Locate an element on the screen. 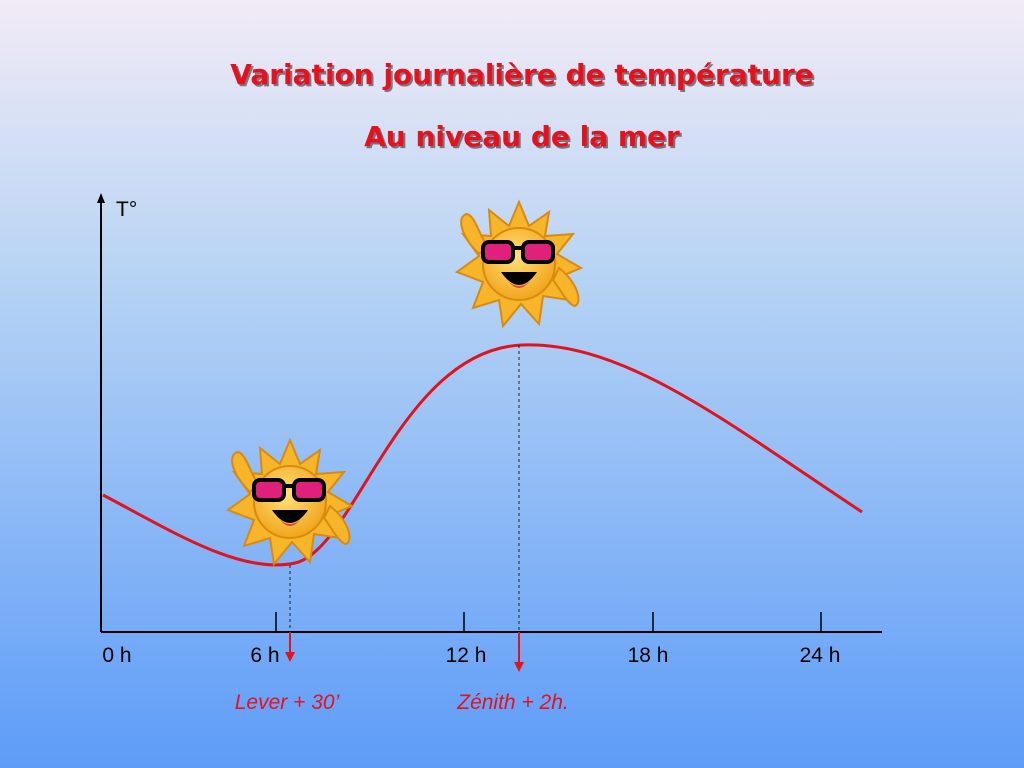  y-axis-label: T° is located at coordinates (126, 209).